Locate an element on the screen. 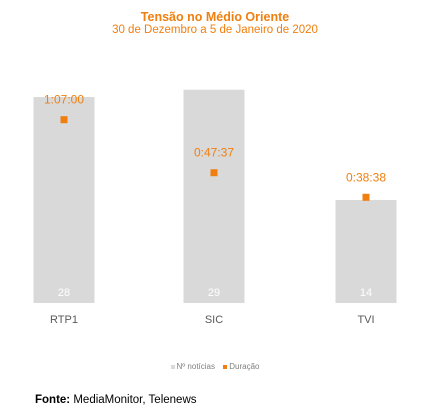 Image resolution: width=430 pixels, height=417 pixels. legend-swatch-markers is located at coordinates (225, 366).